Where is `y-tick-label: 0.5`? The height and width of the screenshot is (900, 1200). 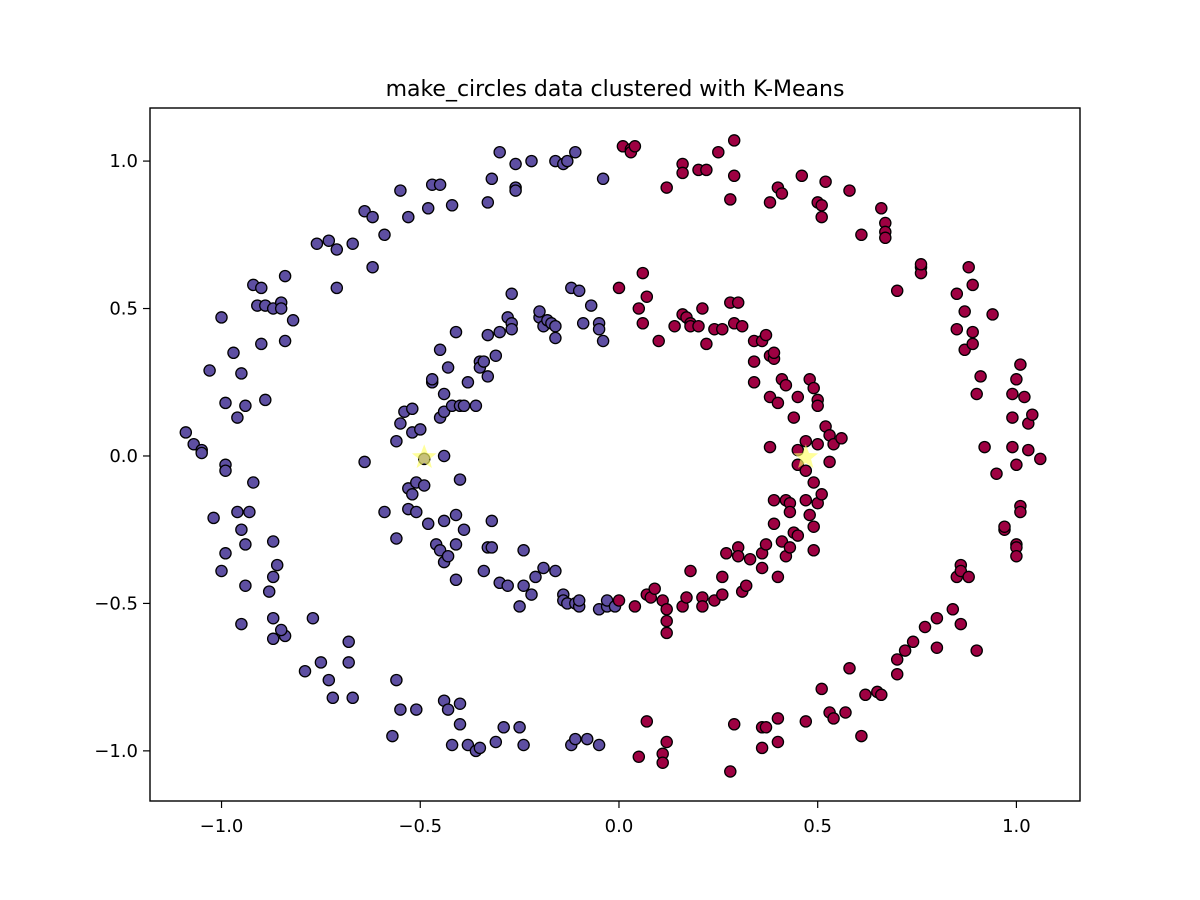 y-tick-label: 0.5 is located at coordinates (123, 309).